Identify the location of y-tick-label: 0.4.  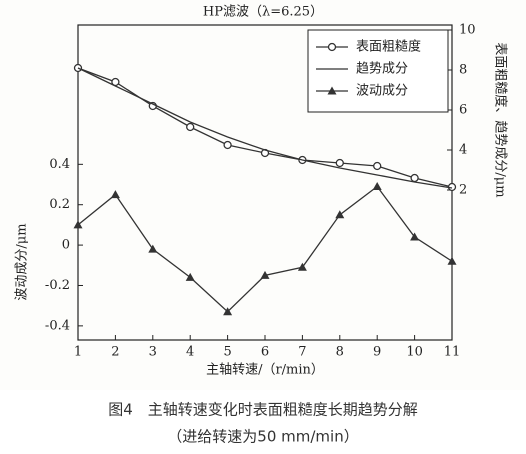
(59, 164).